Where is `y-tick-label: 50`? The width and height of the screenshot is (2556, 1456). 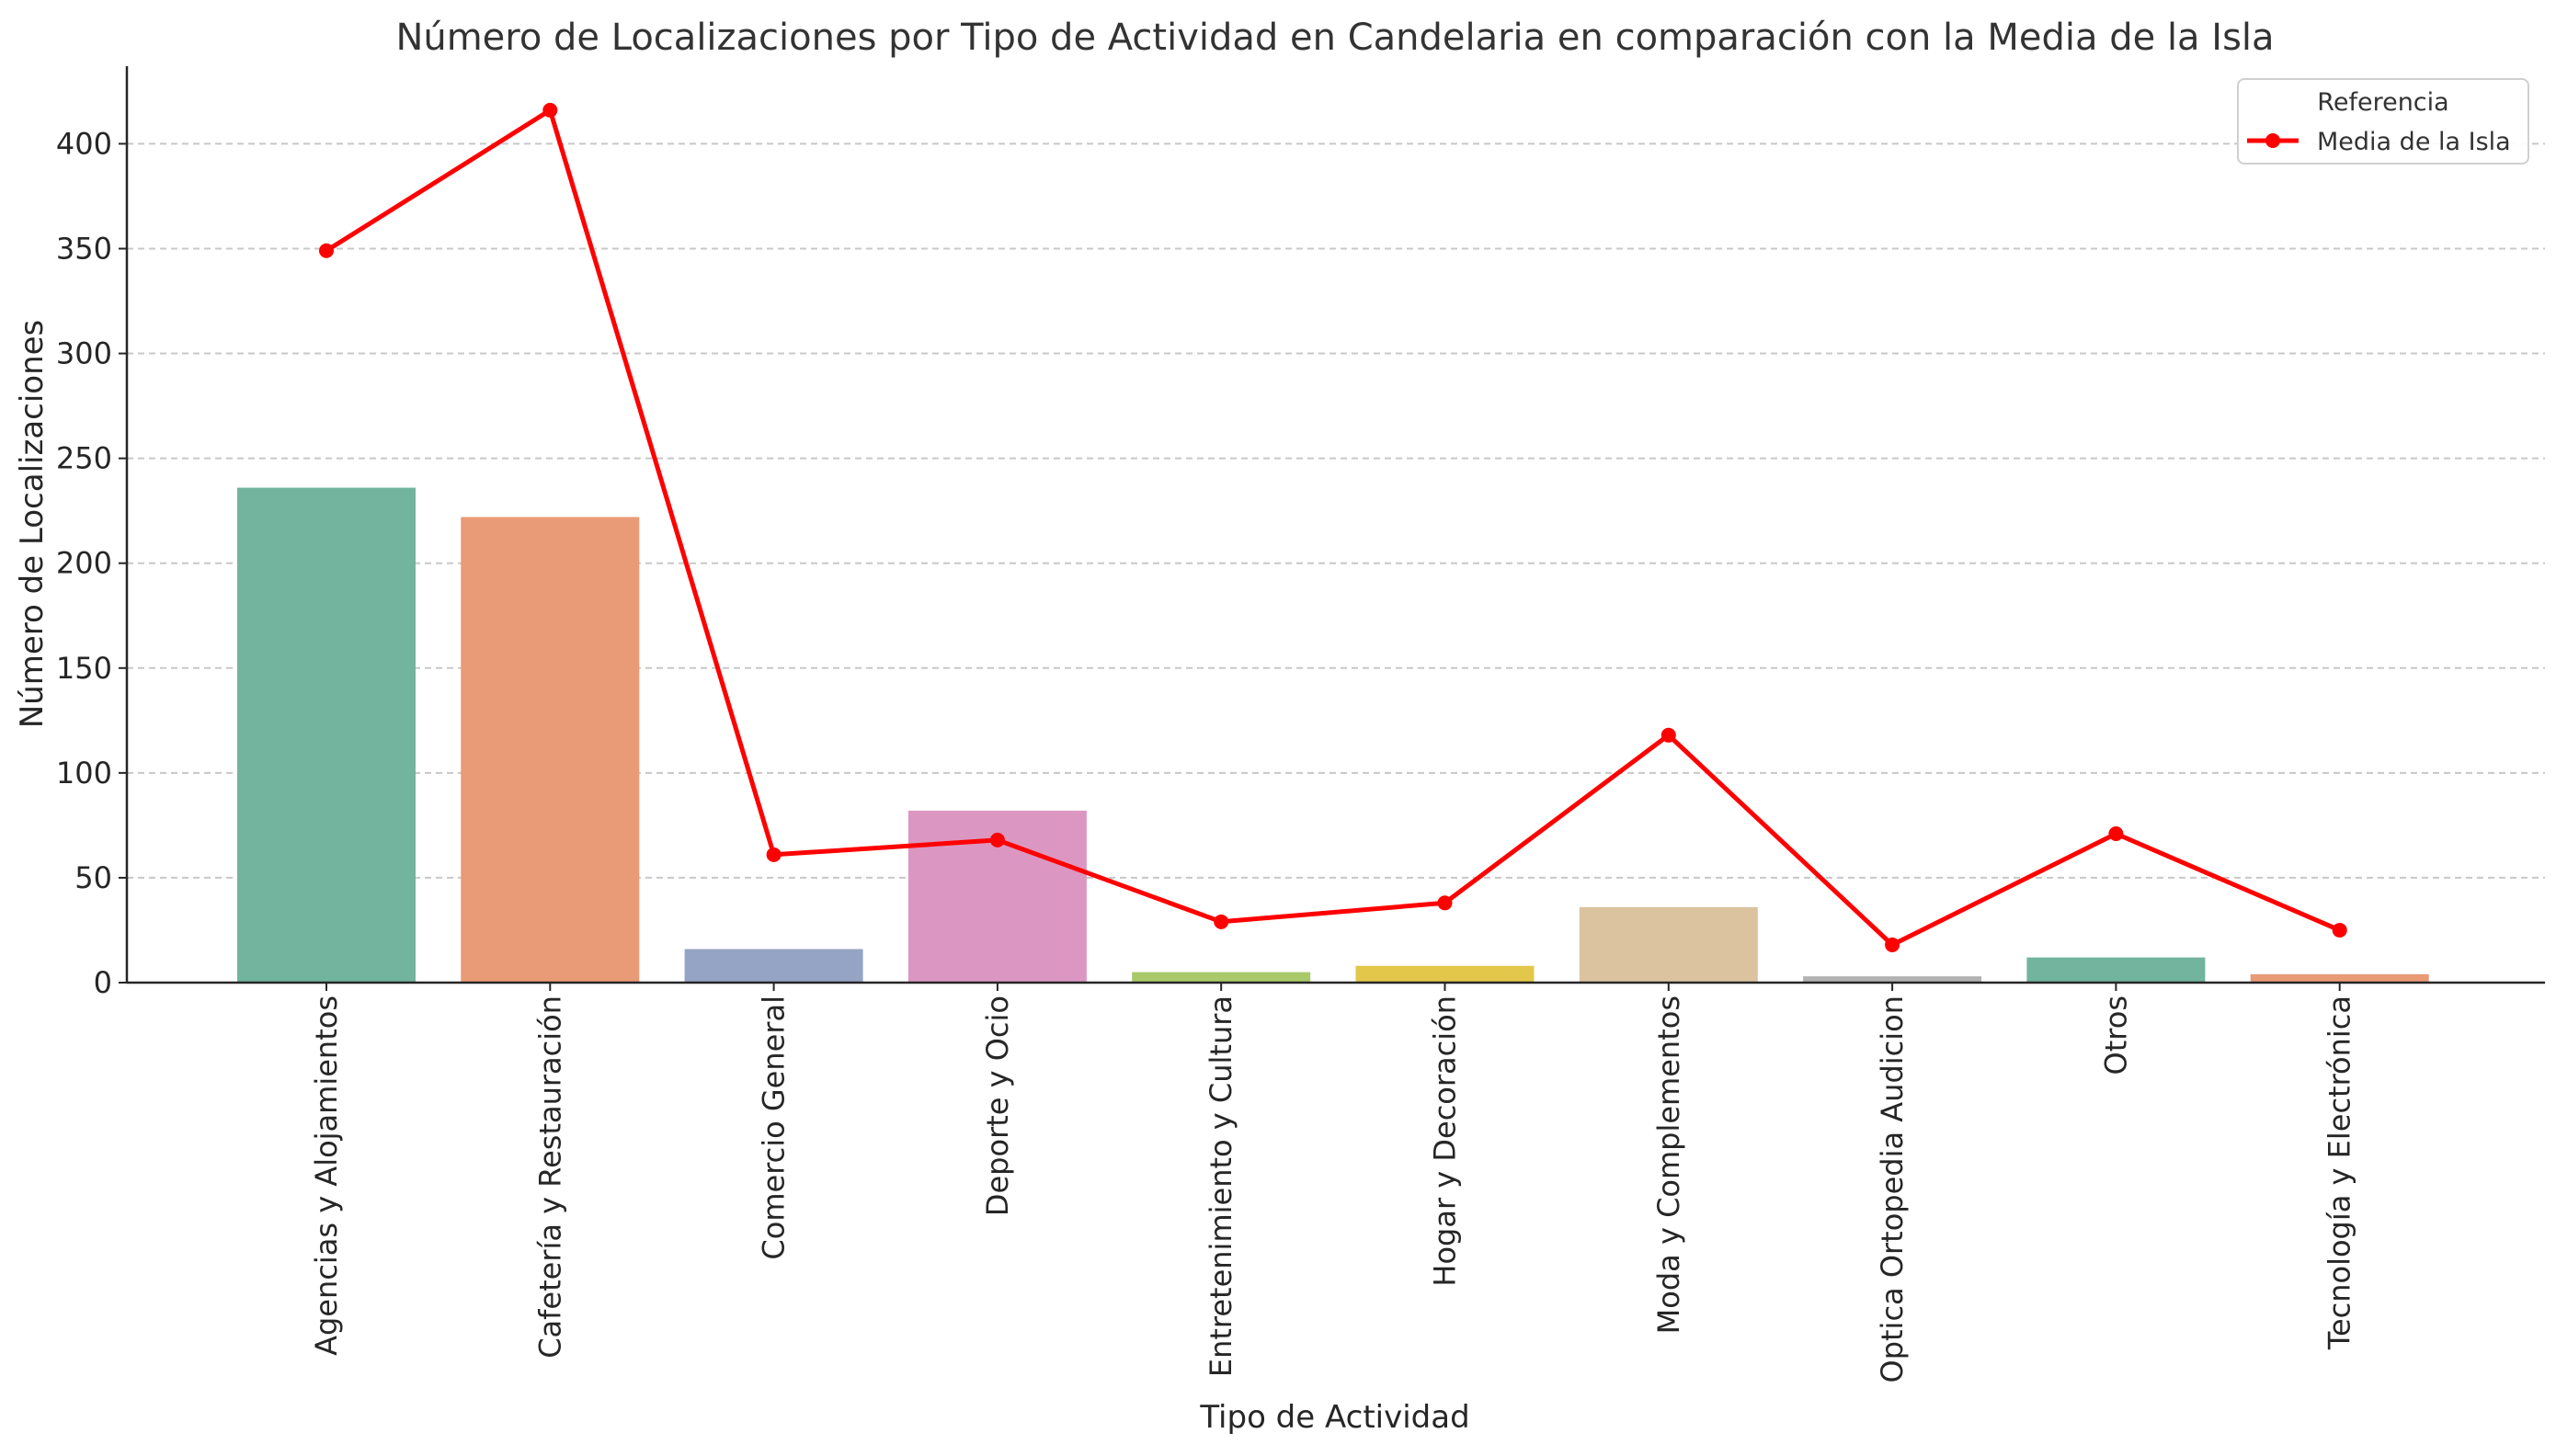
y-tick-label: 50 is located at coordinates (93, 877).